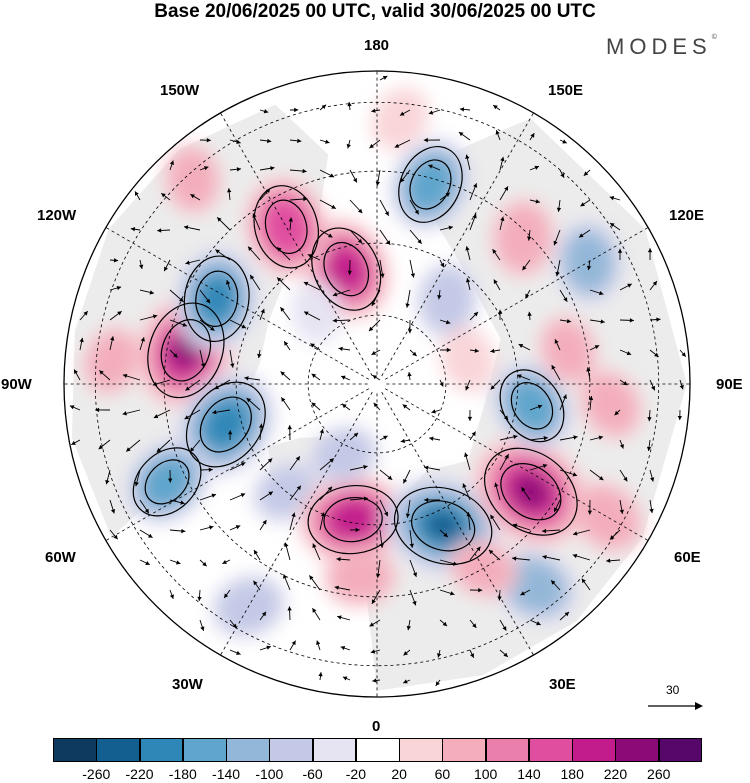  What do you see at coordinates (714, 37) in the screenshot?
I see `logo-mark: ©` at bounding box center [714, 37].